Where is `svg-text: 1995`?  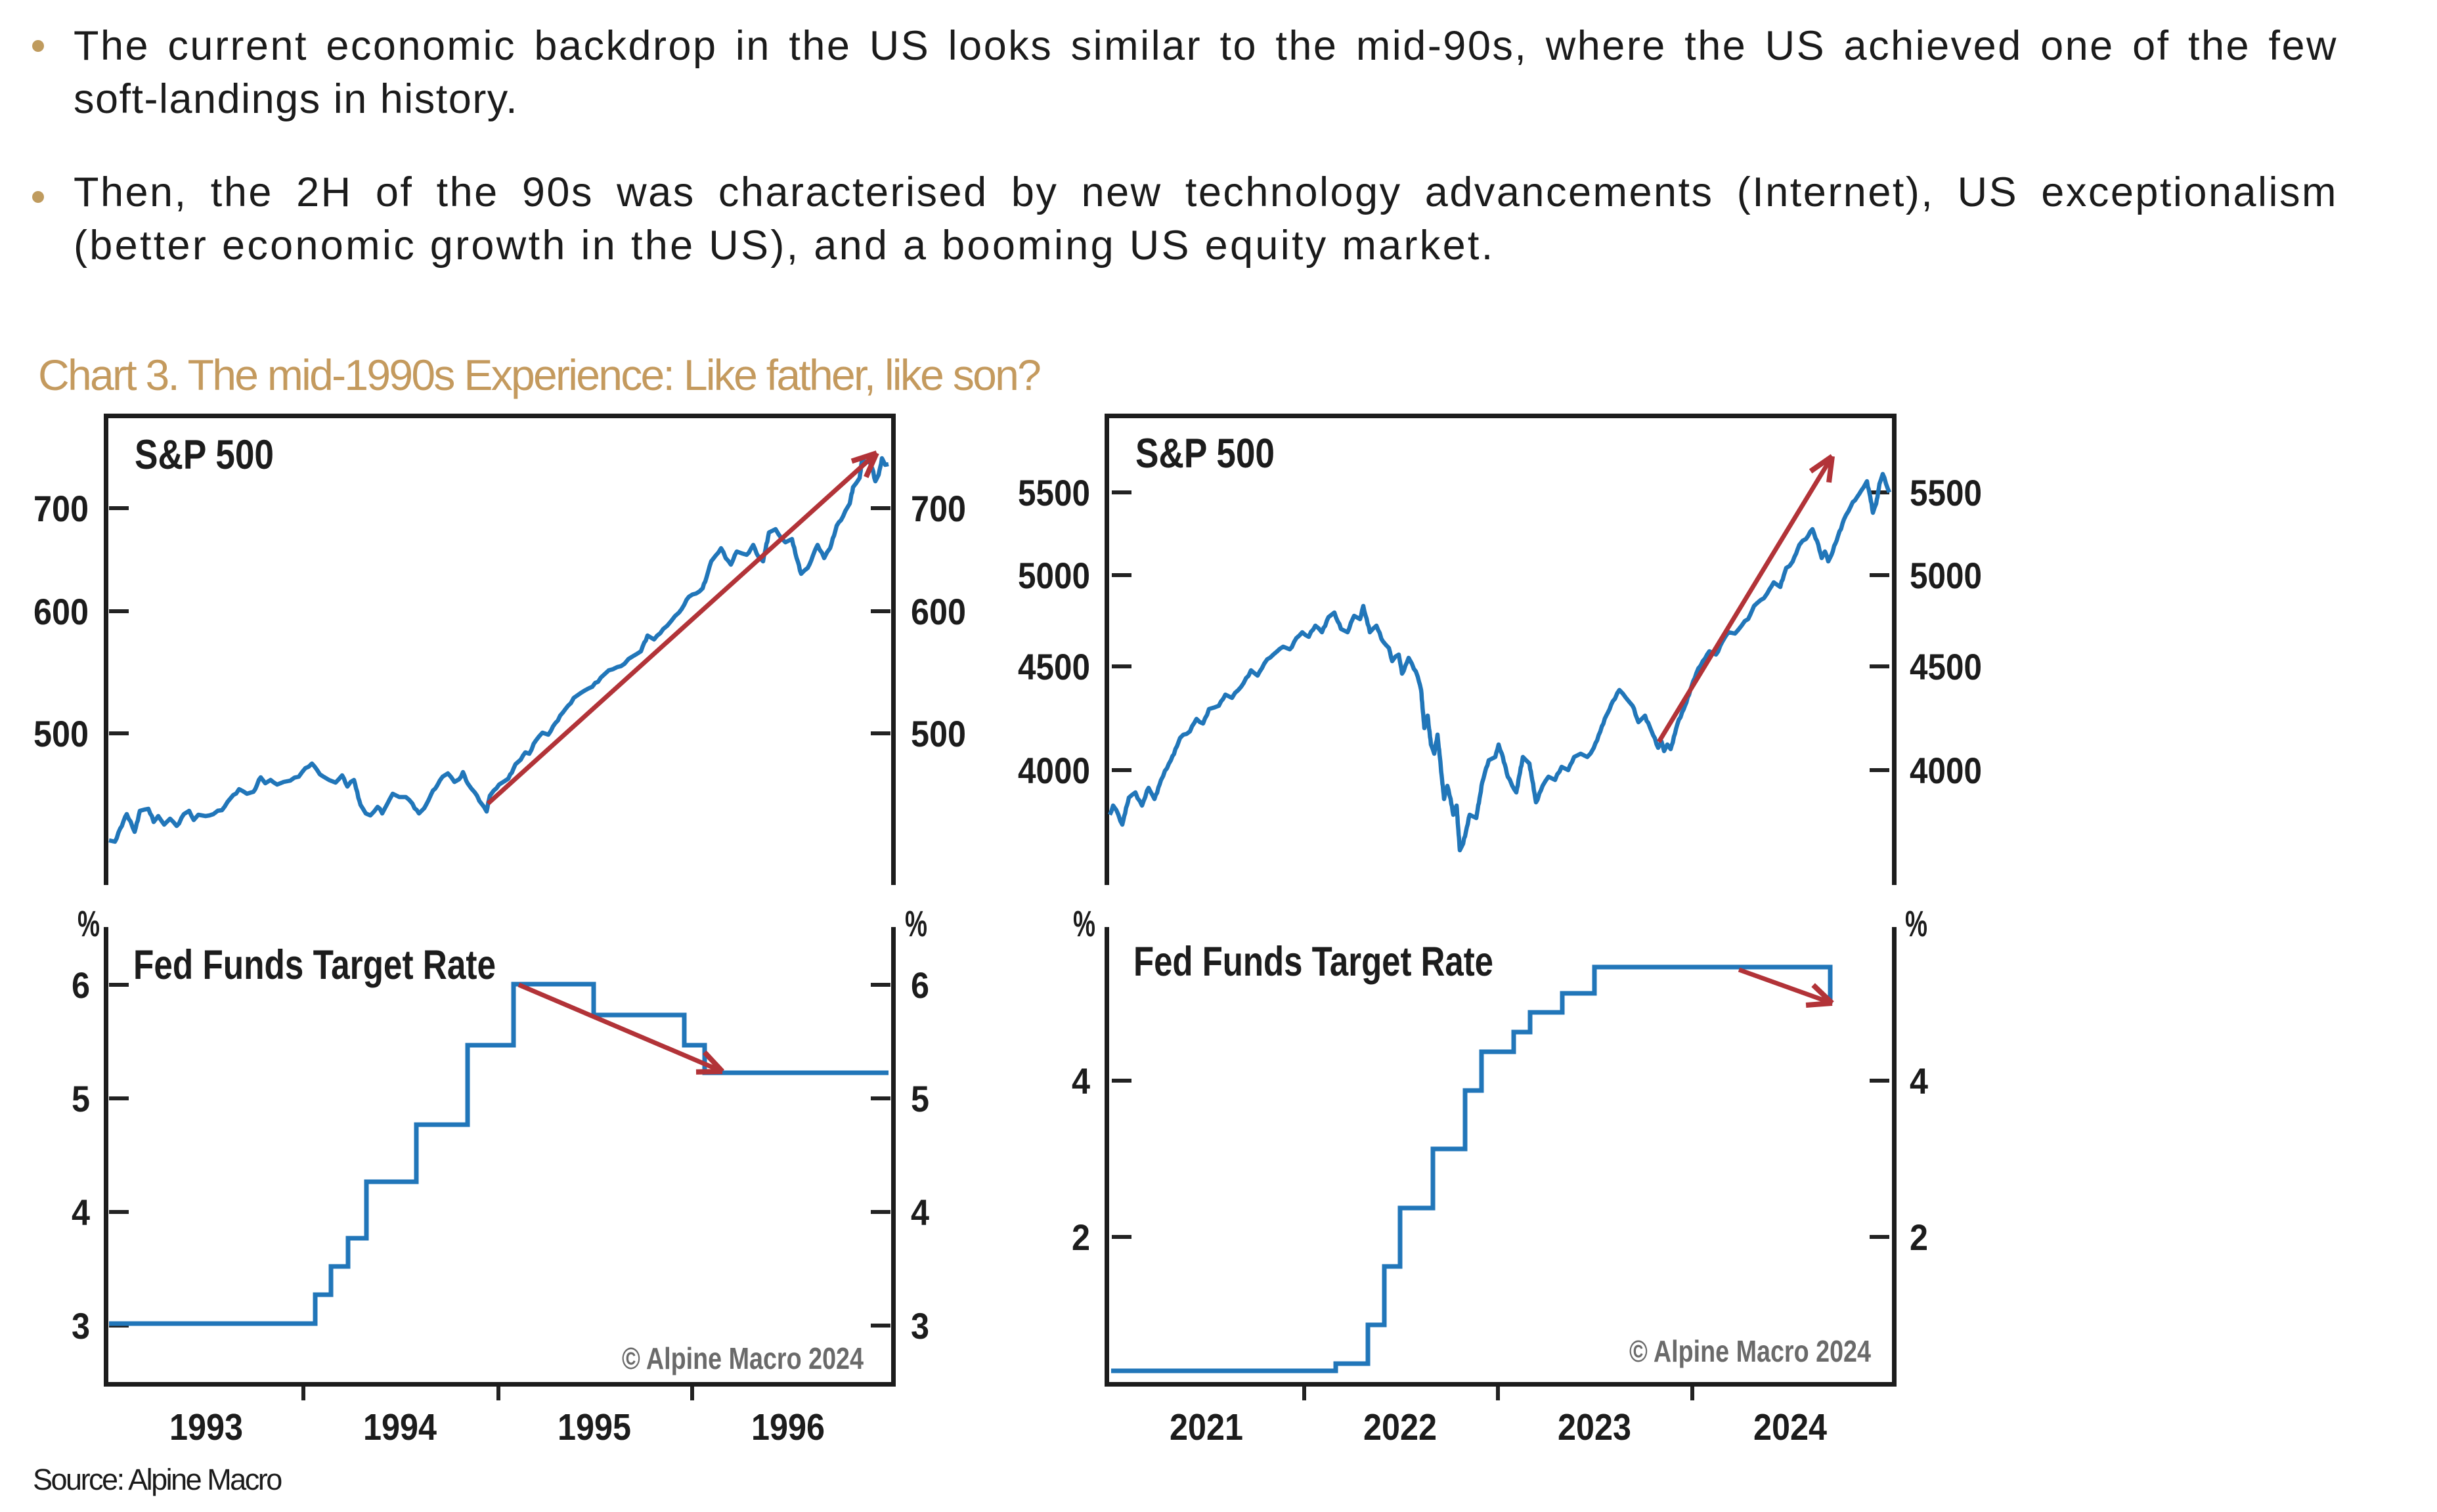 svg-text: 1995 is located at coordinates (594, 1427).